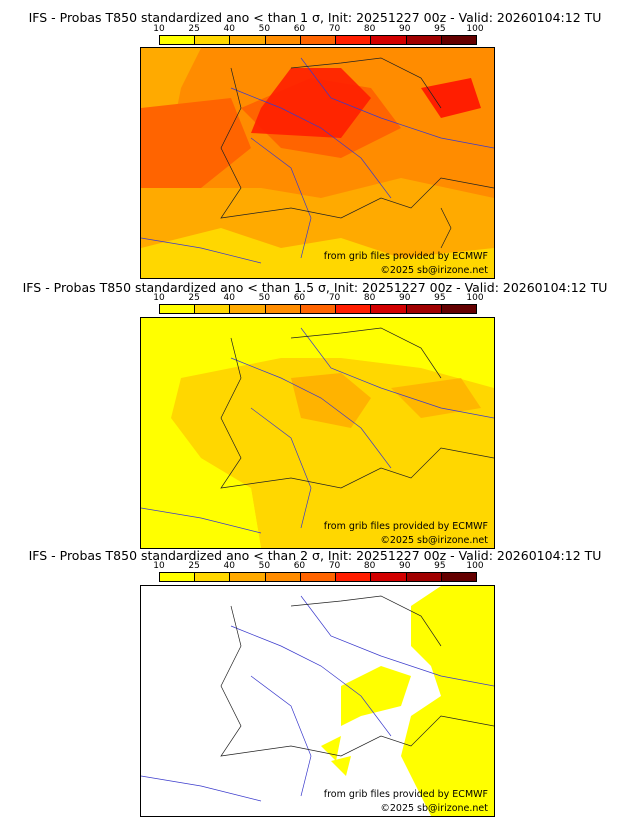  I want to click on colorbar-2-ticks: 10 25 40 50 60 70 80 90 95 100, so click(318, 298).